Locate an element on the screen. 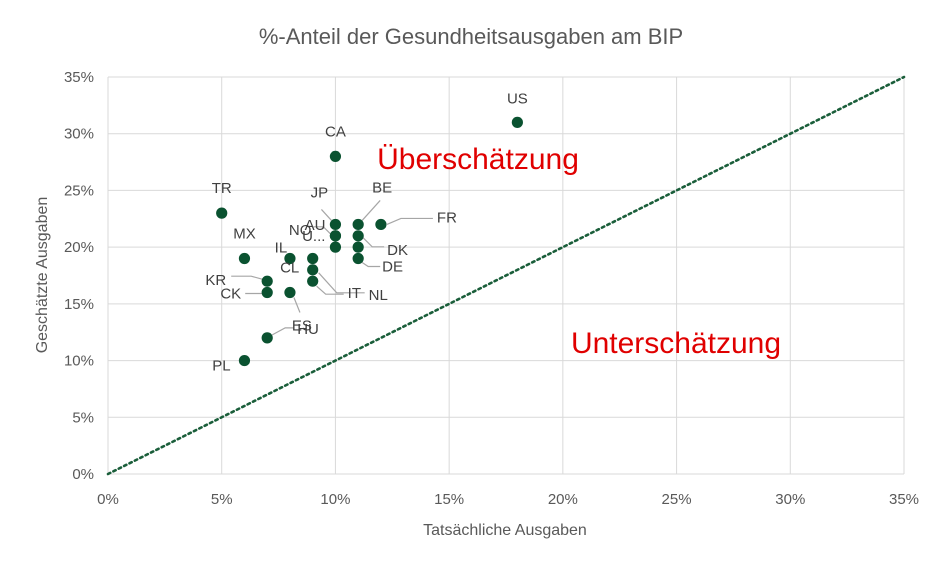 The image size is (943, 566). y-tick-label: 25% is located at coordinates (79, 190).